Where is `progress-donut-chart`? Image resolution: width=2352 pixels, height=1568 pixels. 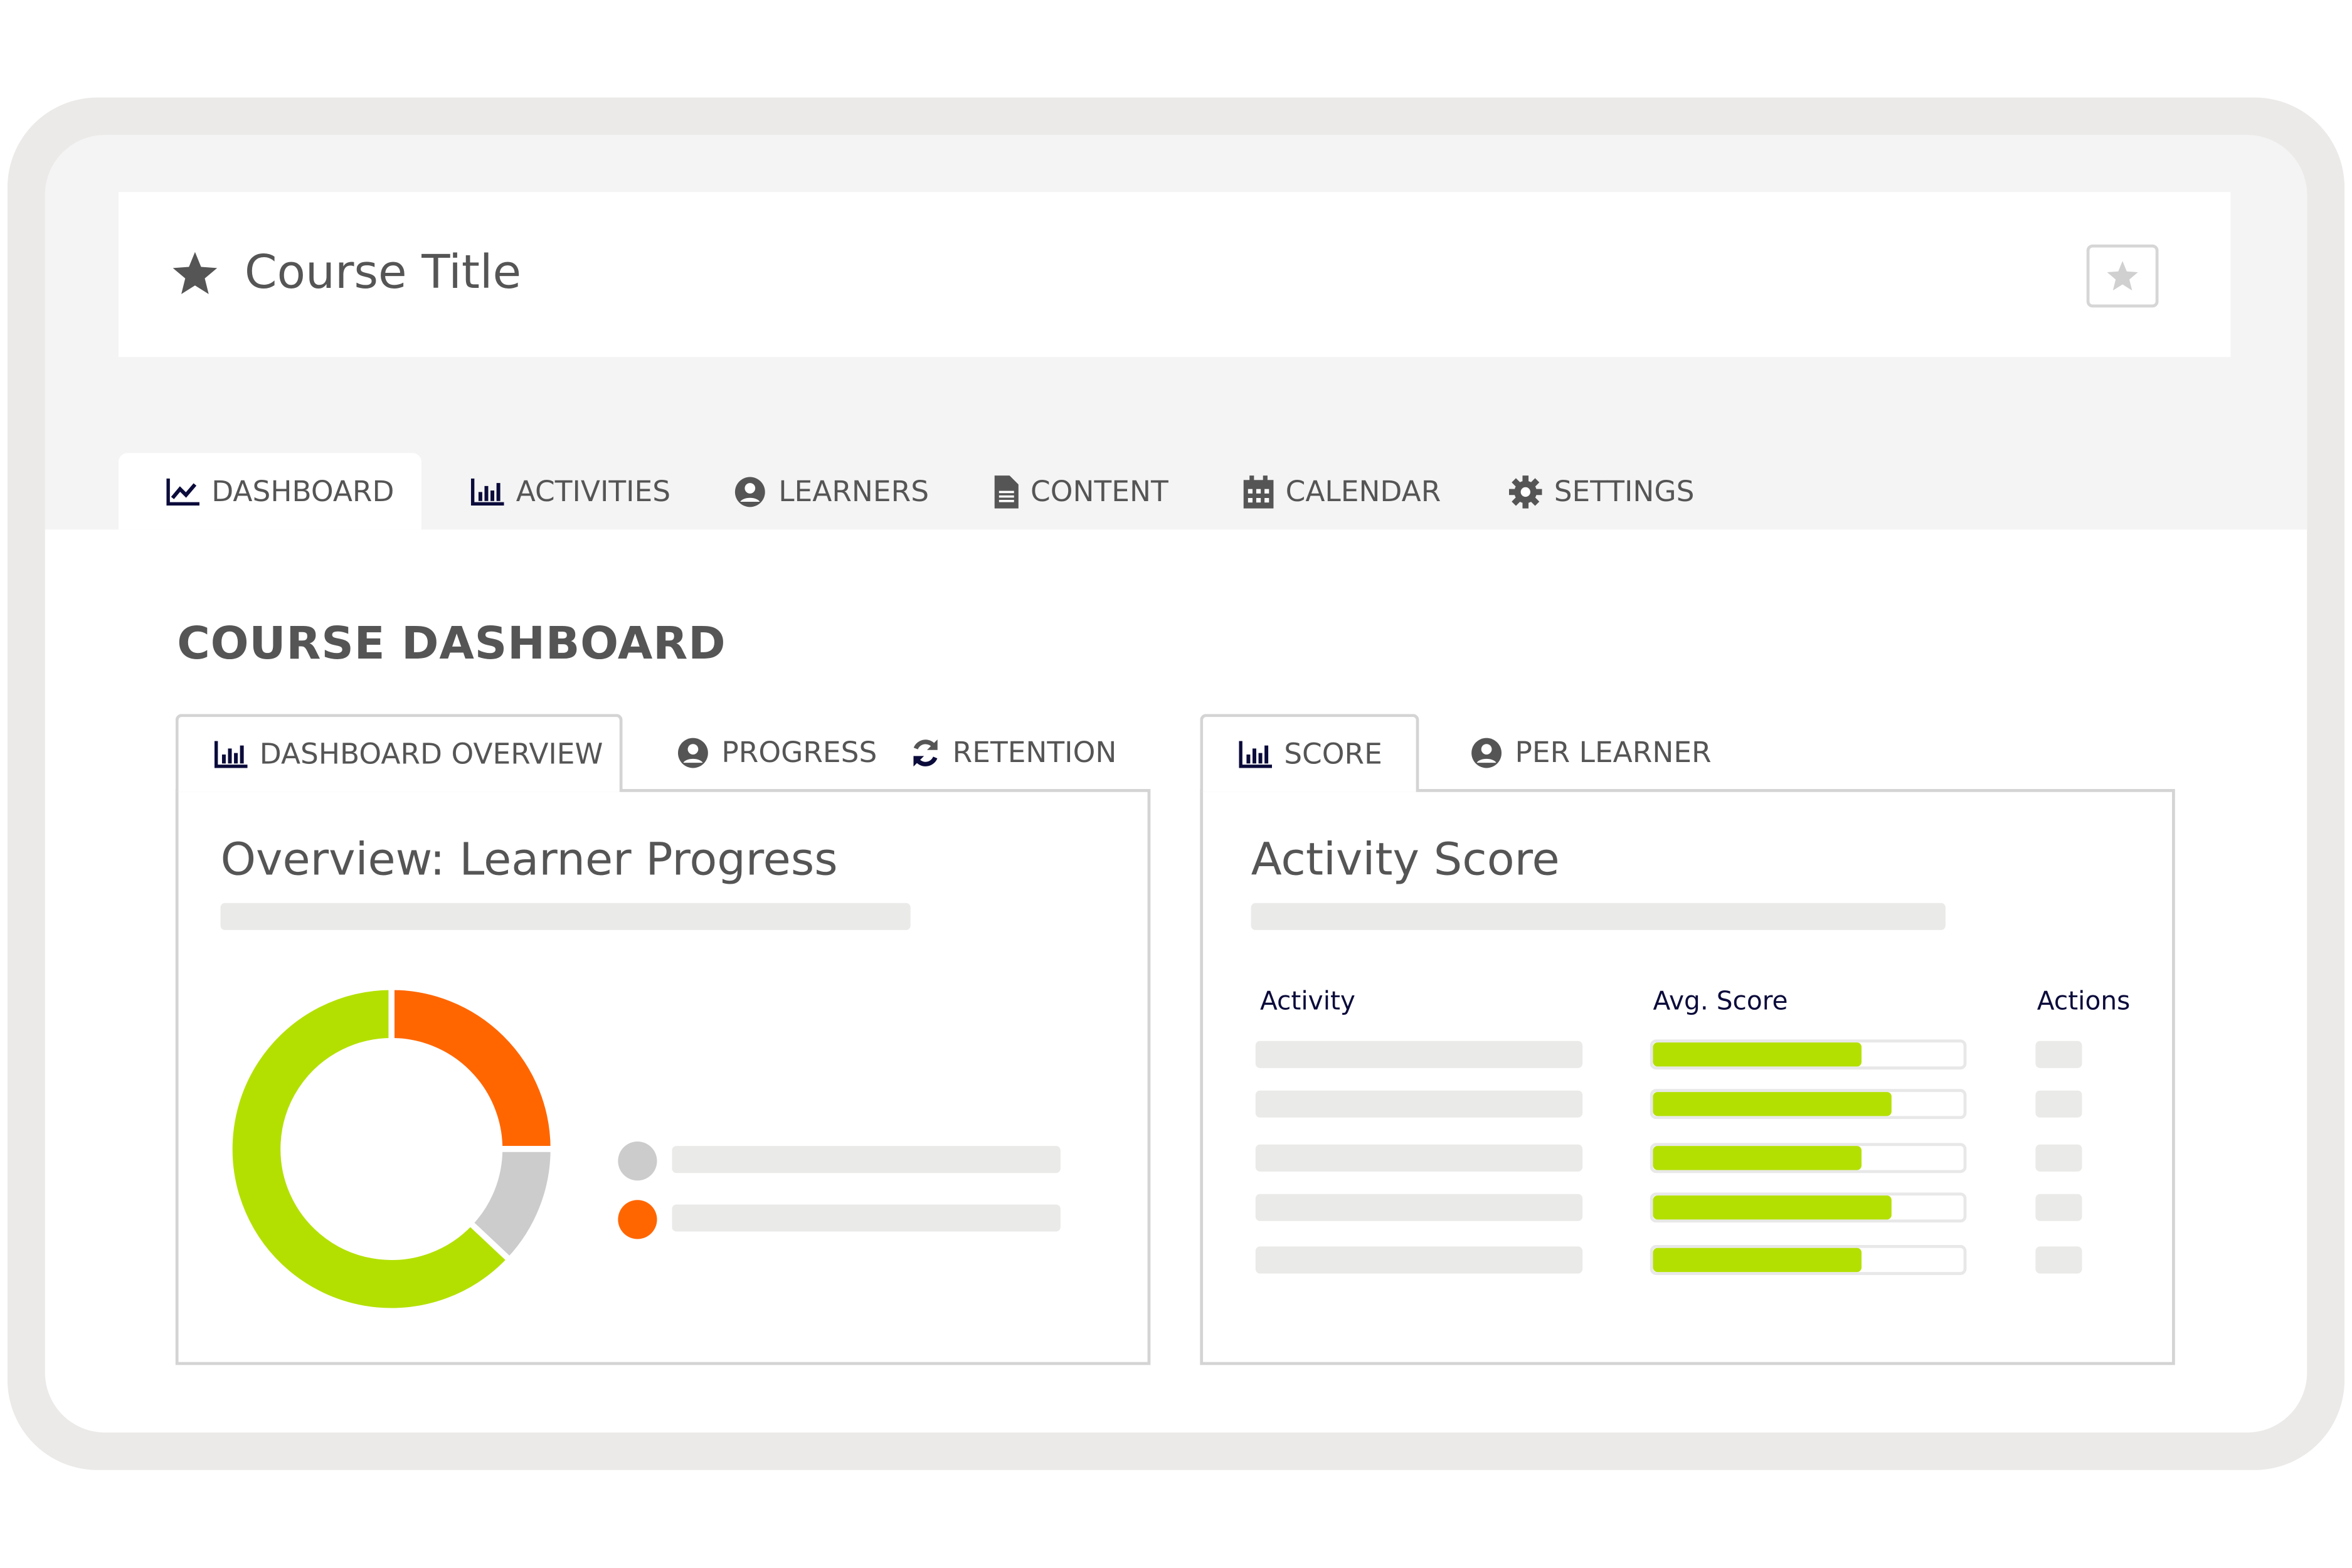 progress-donut-chart is located at coordinates (391, 1149).